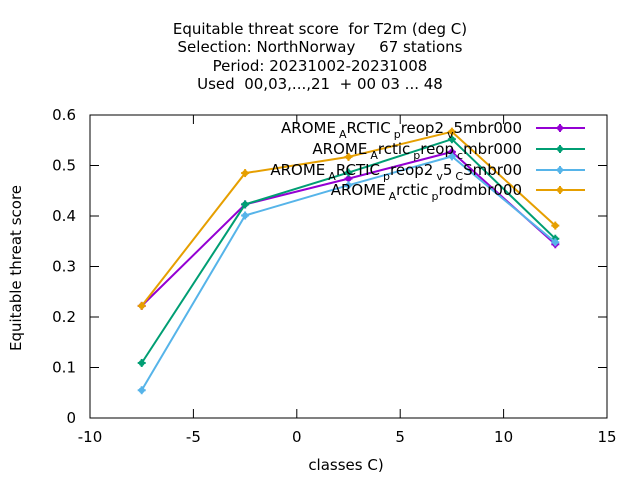 Image resolution: width=640 pixels, height=480 pixels. I want to click on y-tick-label: 0.5, so click(64, 166).